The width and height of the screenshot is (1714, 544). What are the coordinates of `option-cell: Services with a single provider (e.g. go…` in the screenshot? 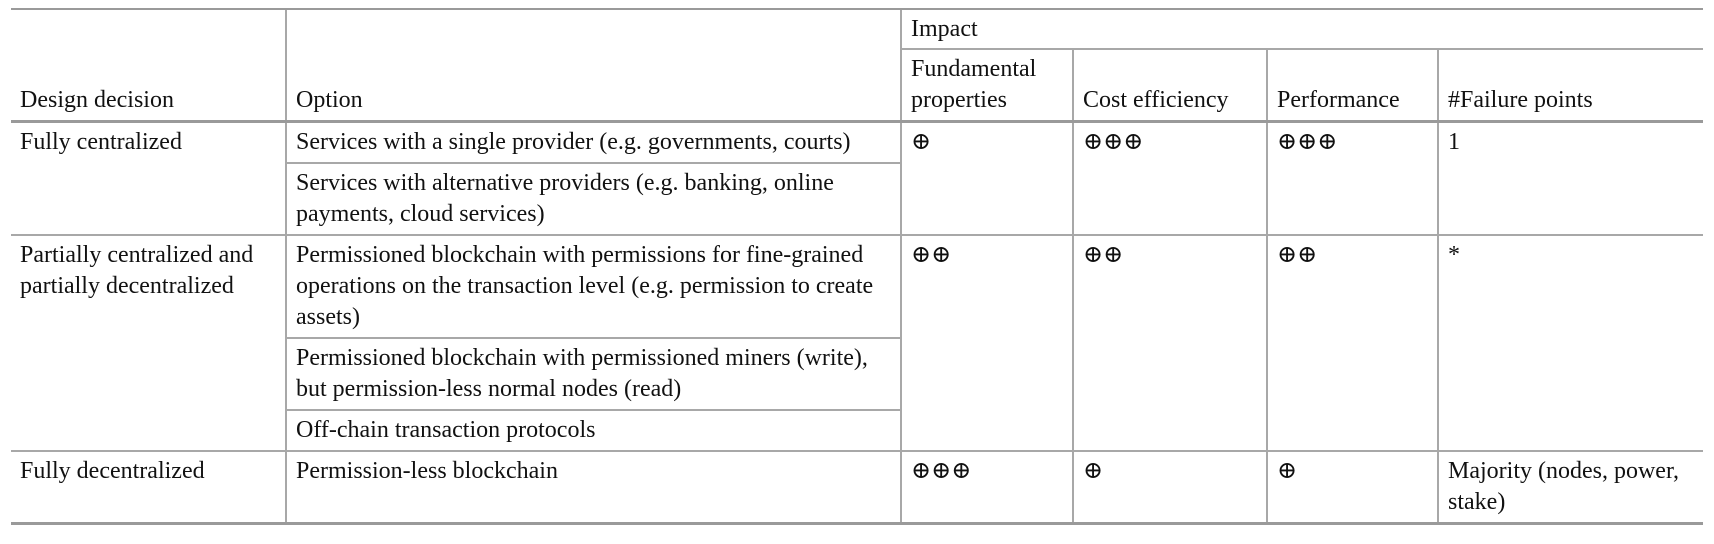 It's located at (593, 142).